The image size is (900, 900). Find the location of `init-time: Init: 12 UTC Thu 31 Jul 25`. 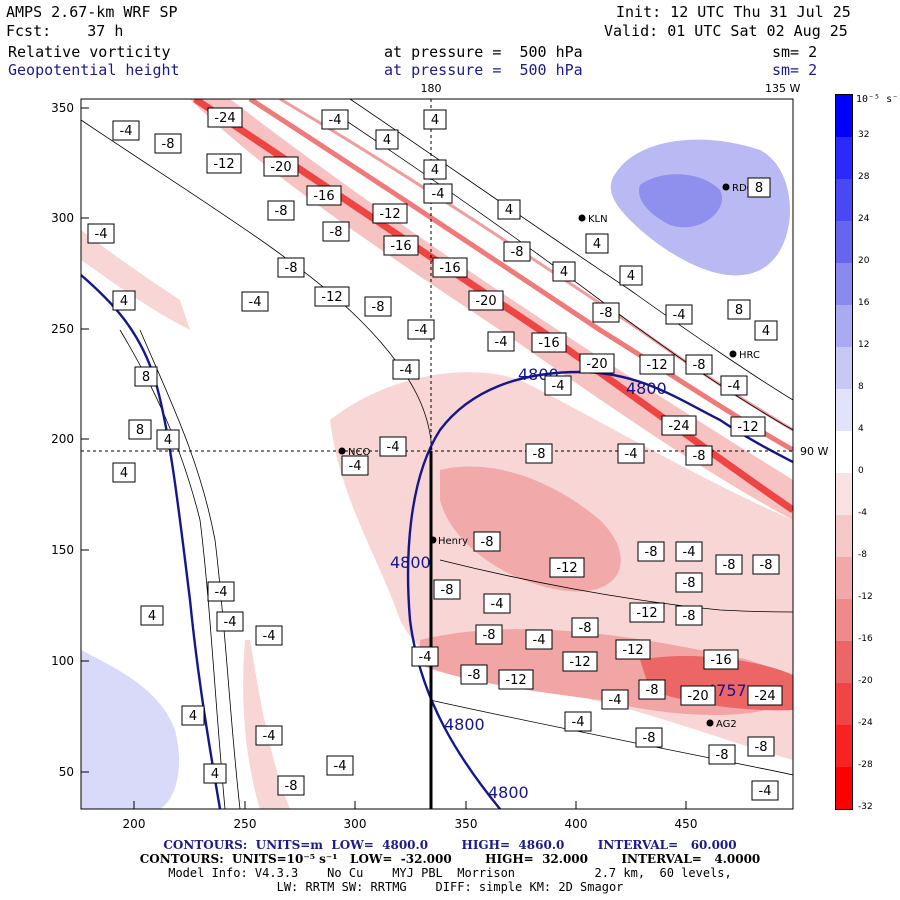

init-time: Init: 12 UTC Thu 31 Jul 25 is located at coordinates (733, 12).